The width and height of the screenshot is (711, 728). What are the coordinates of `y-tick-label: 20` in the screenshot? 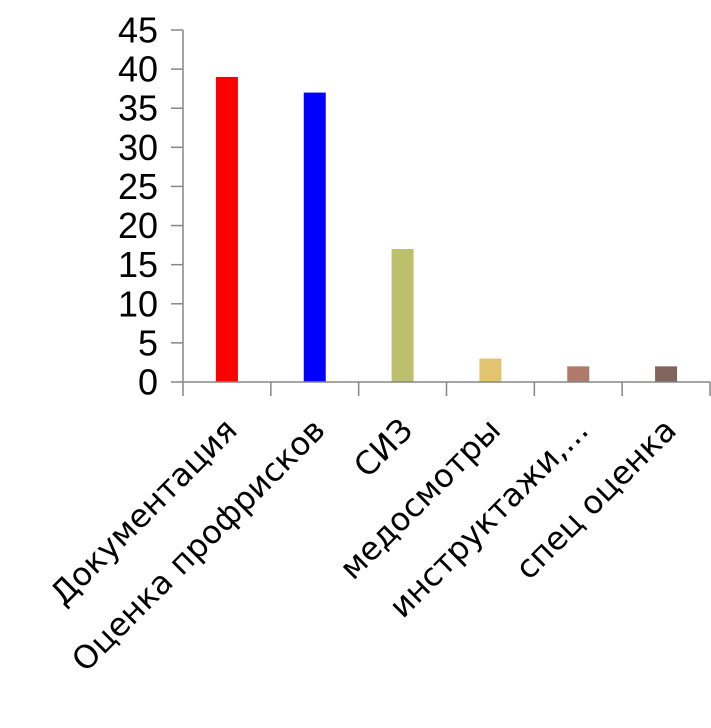 It's located at (138, 225).